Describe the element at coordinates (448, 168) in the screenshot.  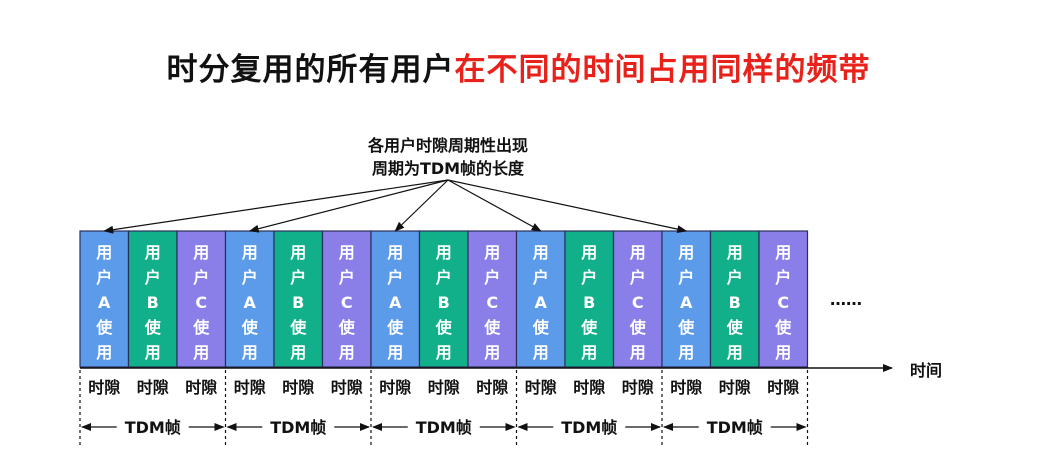
I see `note-line2: 周期为TDM帧的长度` at that location.